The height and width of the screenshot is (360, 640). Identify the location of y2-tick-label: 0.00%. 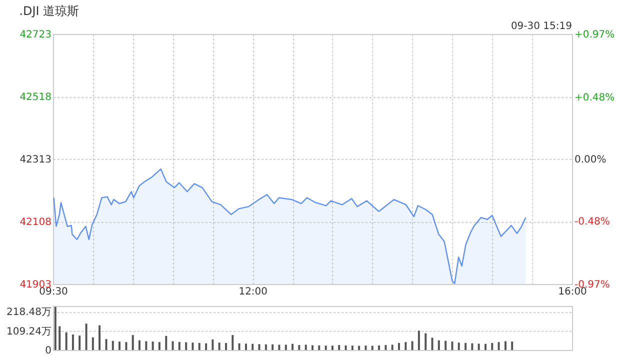
(590, 160).